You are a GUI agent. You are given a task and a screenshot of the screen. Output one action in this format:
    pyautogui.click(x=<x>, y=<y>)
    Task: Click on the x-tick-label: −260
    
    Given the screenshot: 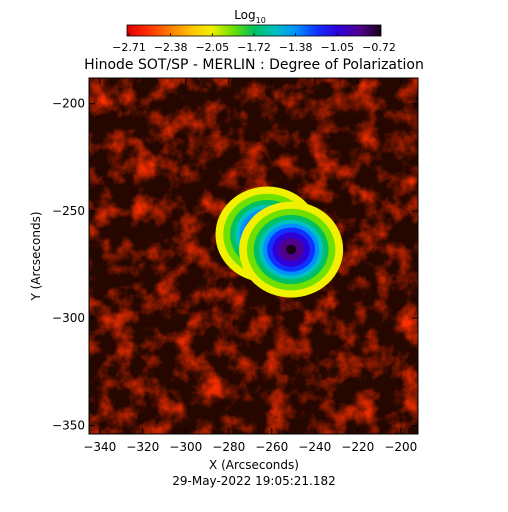 What is the action you would take?
    pyautogui.click(x=271, y=447)
    